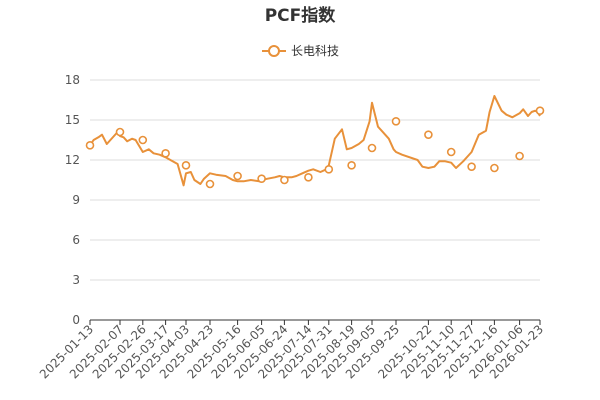 The height and width of the screenshot is (400, 600). Describe the element at coordinates (274, 51) in the screenshot. I see `legend-marker-swatch` at that location.